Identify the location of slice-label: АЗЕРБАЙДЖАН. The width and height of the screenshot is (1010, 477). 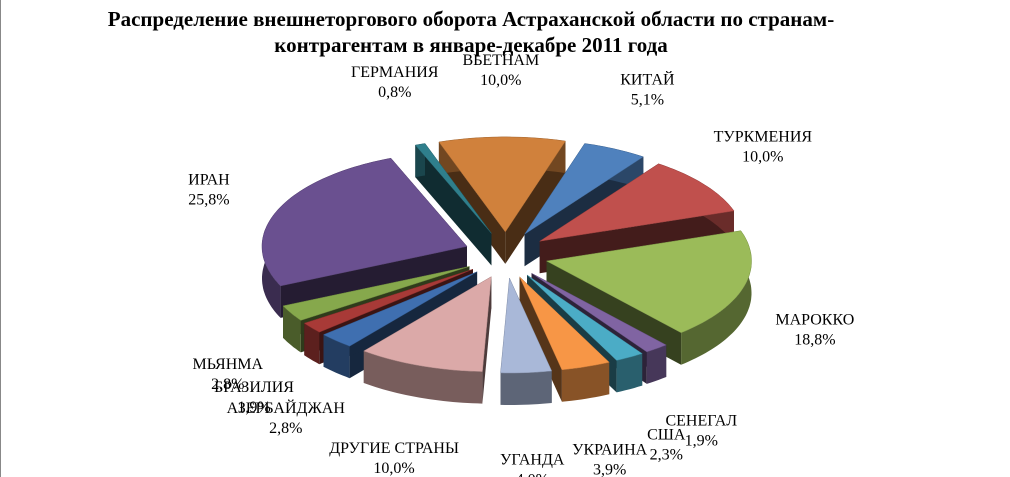
(286, 407).